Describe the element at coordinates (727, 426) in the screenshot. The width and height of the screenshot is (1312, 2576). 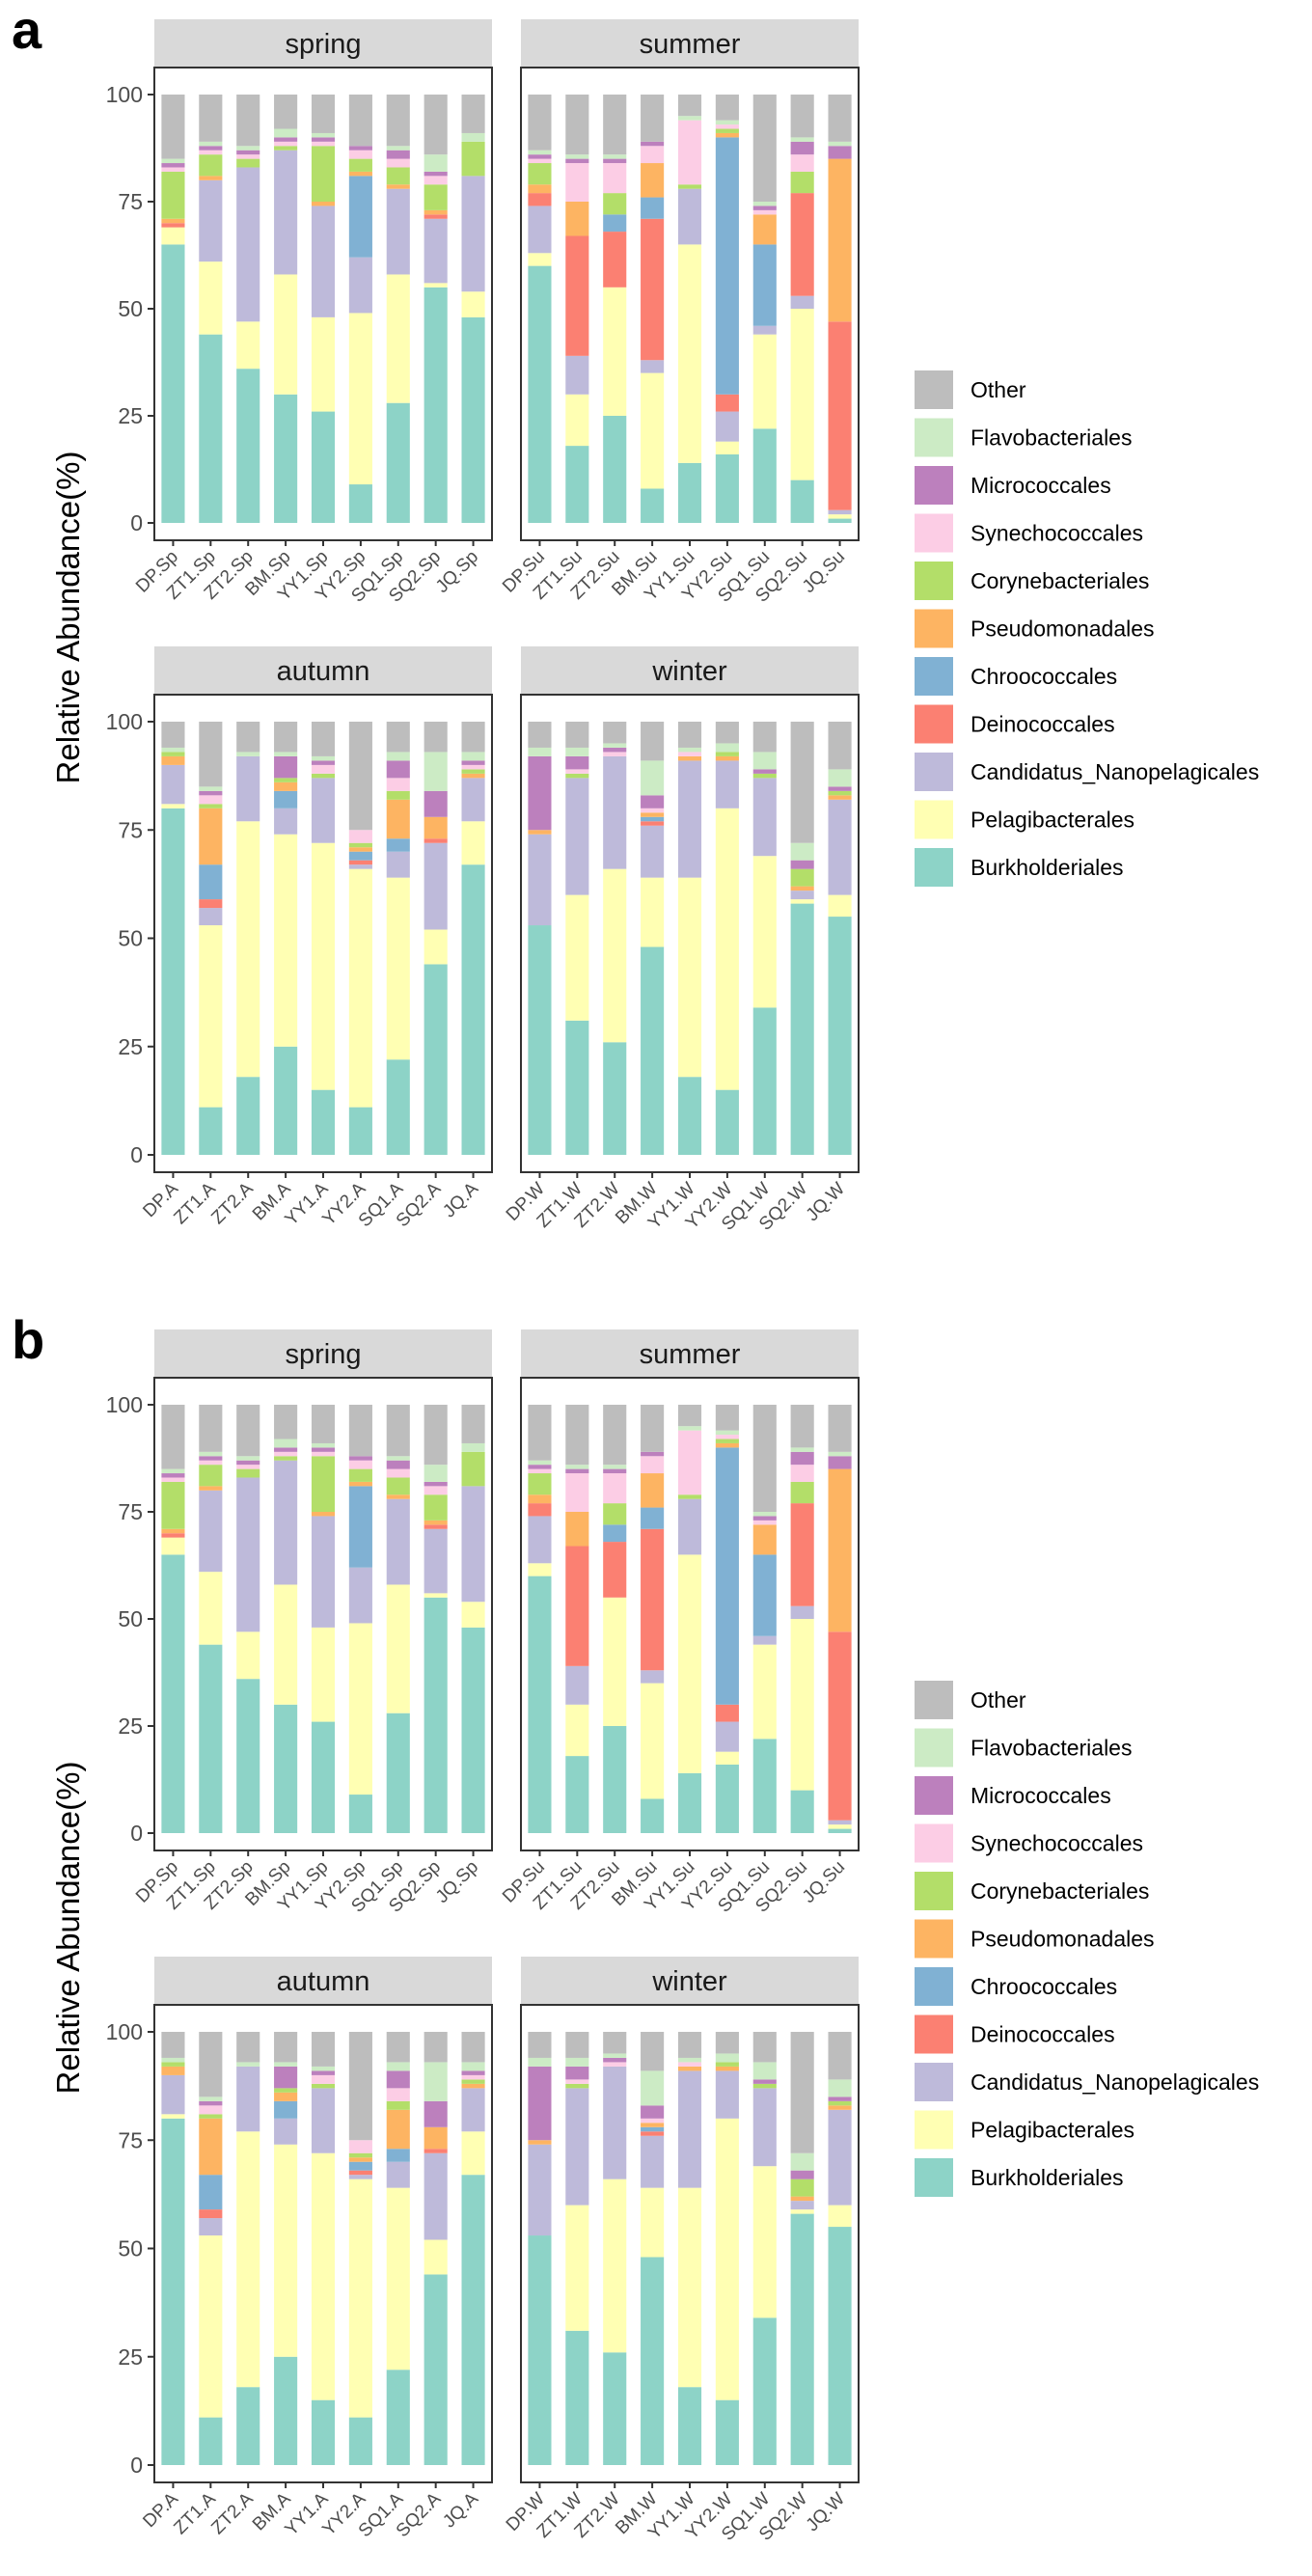
I see `bar-segment-yy2-su-candidatus-nanopelagicales` at that location.